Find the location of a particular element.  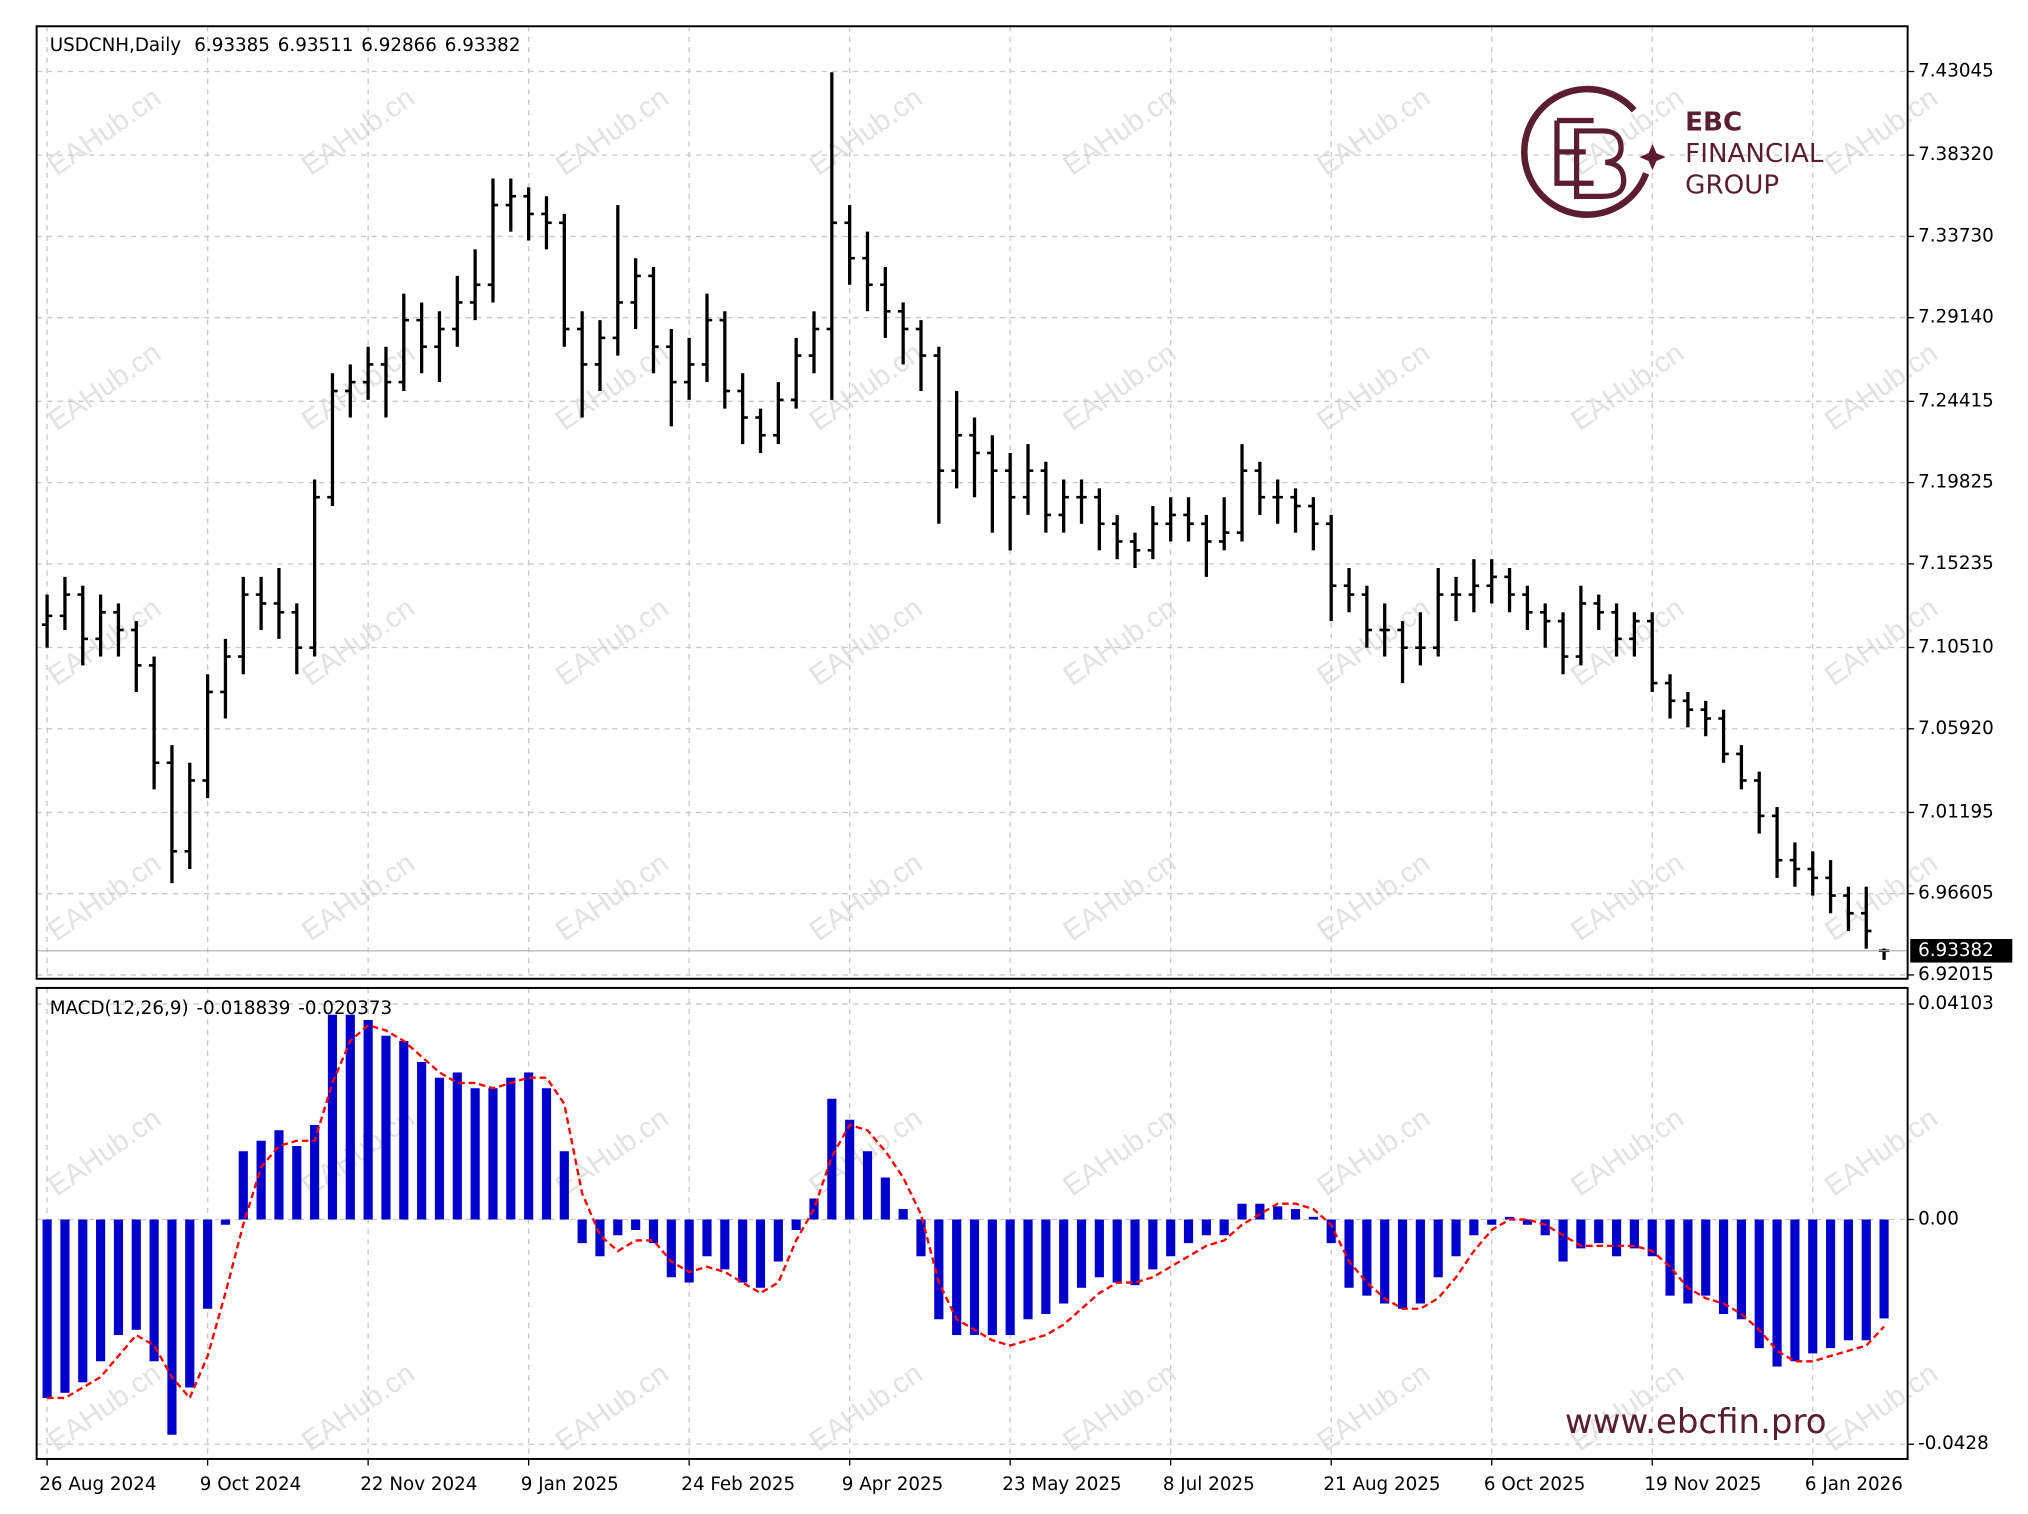

y-tick-label: 7.19825 is located at coordinates (1956, 482).